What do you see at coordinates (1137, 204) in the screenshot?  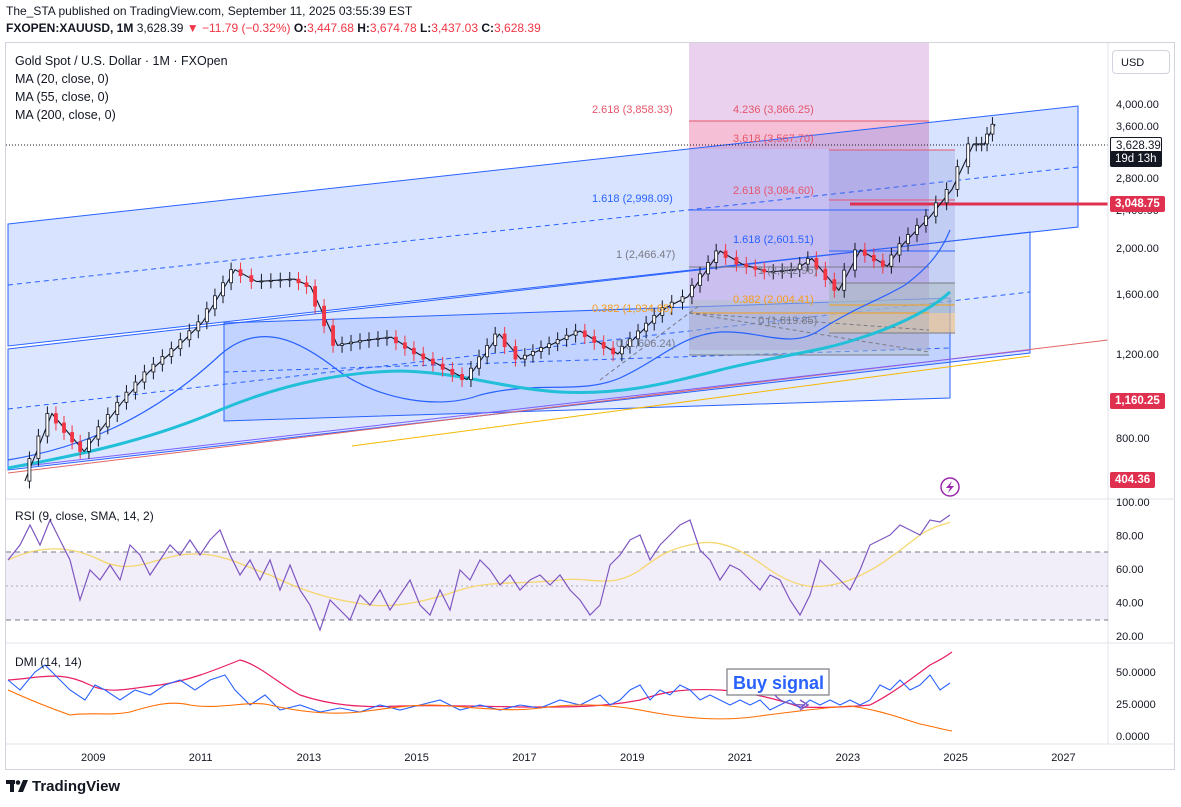 I see `level-red-tag: 3,048.75` at bounding box center [1137, 204].